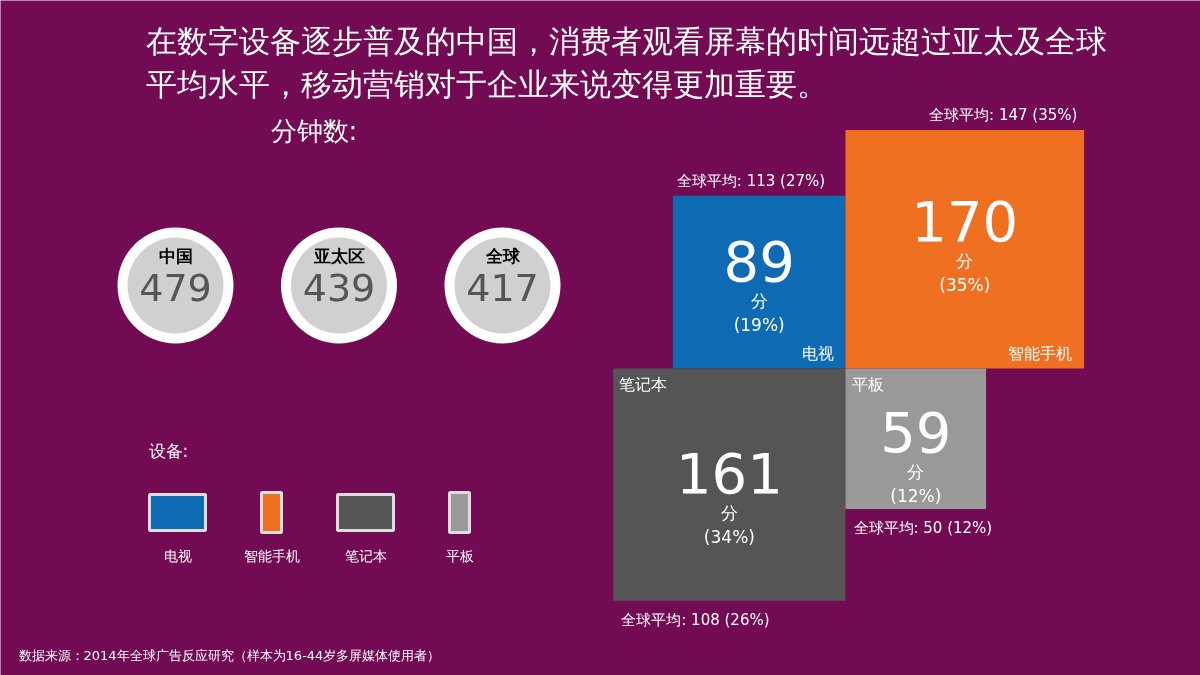 The width and height of the screenshot is (1200, 675). I want to click on text: 分钟数:, so click(314, 130).